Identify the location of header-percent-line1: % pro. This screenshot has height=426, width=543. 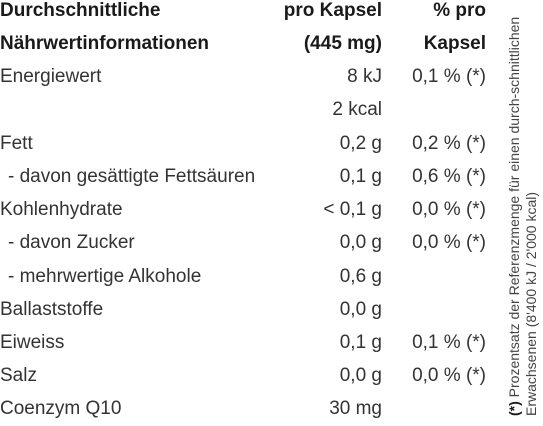
(459, 10).